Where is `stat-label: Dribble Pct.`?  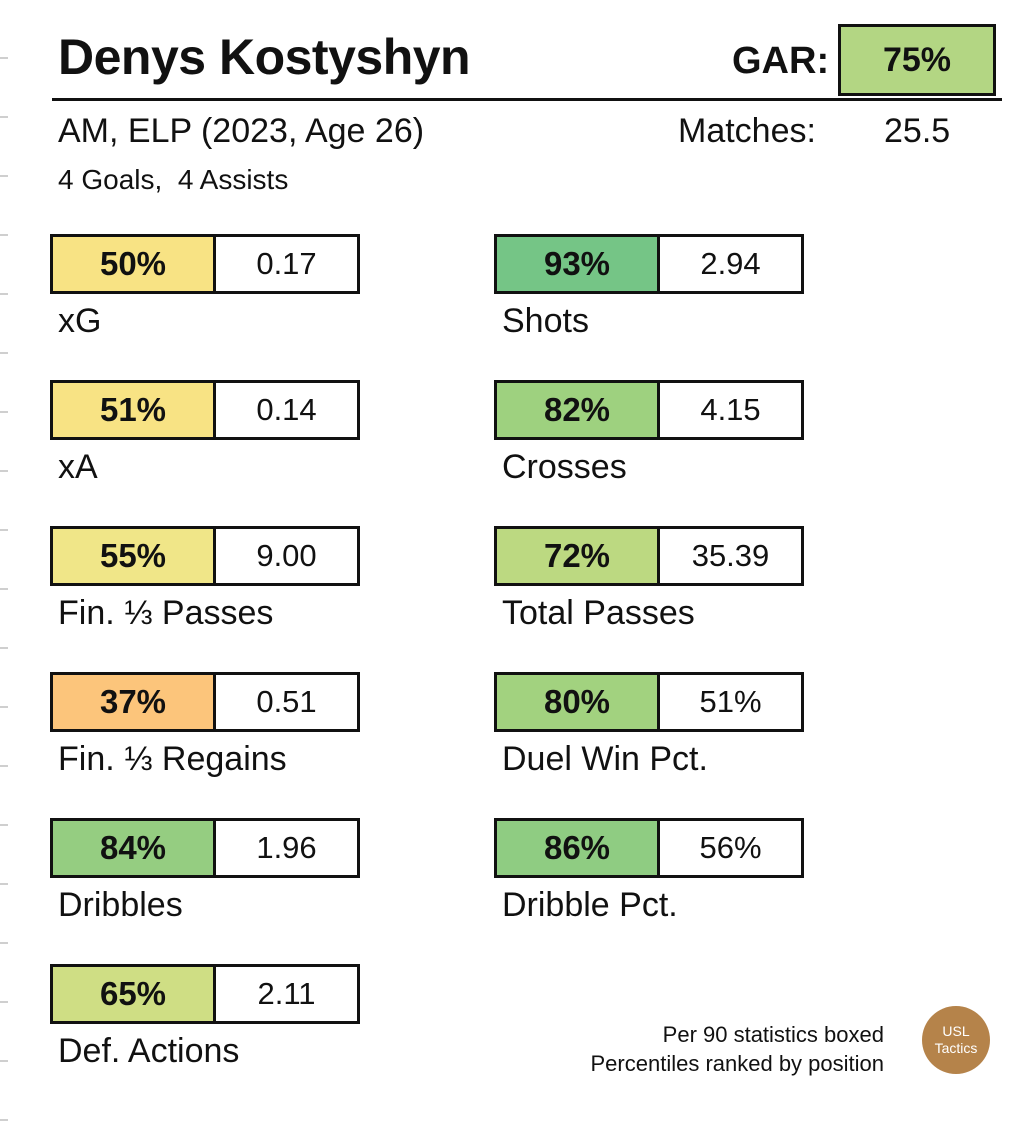
stat-label: Dribble Pct. is located at coordinates (590, 905).